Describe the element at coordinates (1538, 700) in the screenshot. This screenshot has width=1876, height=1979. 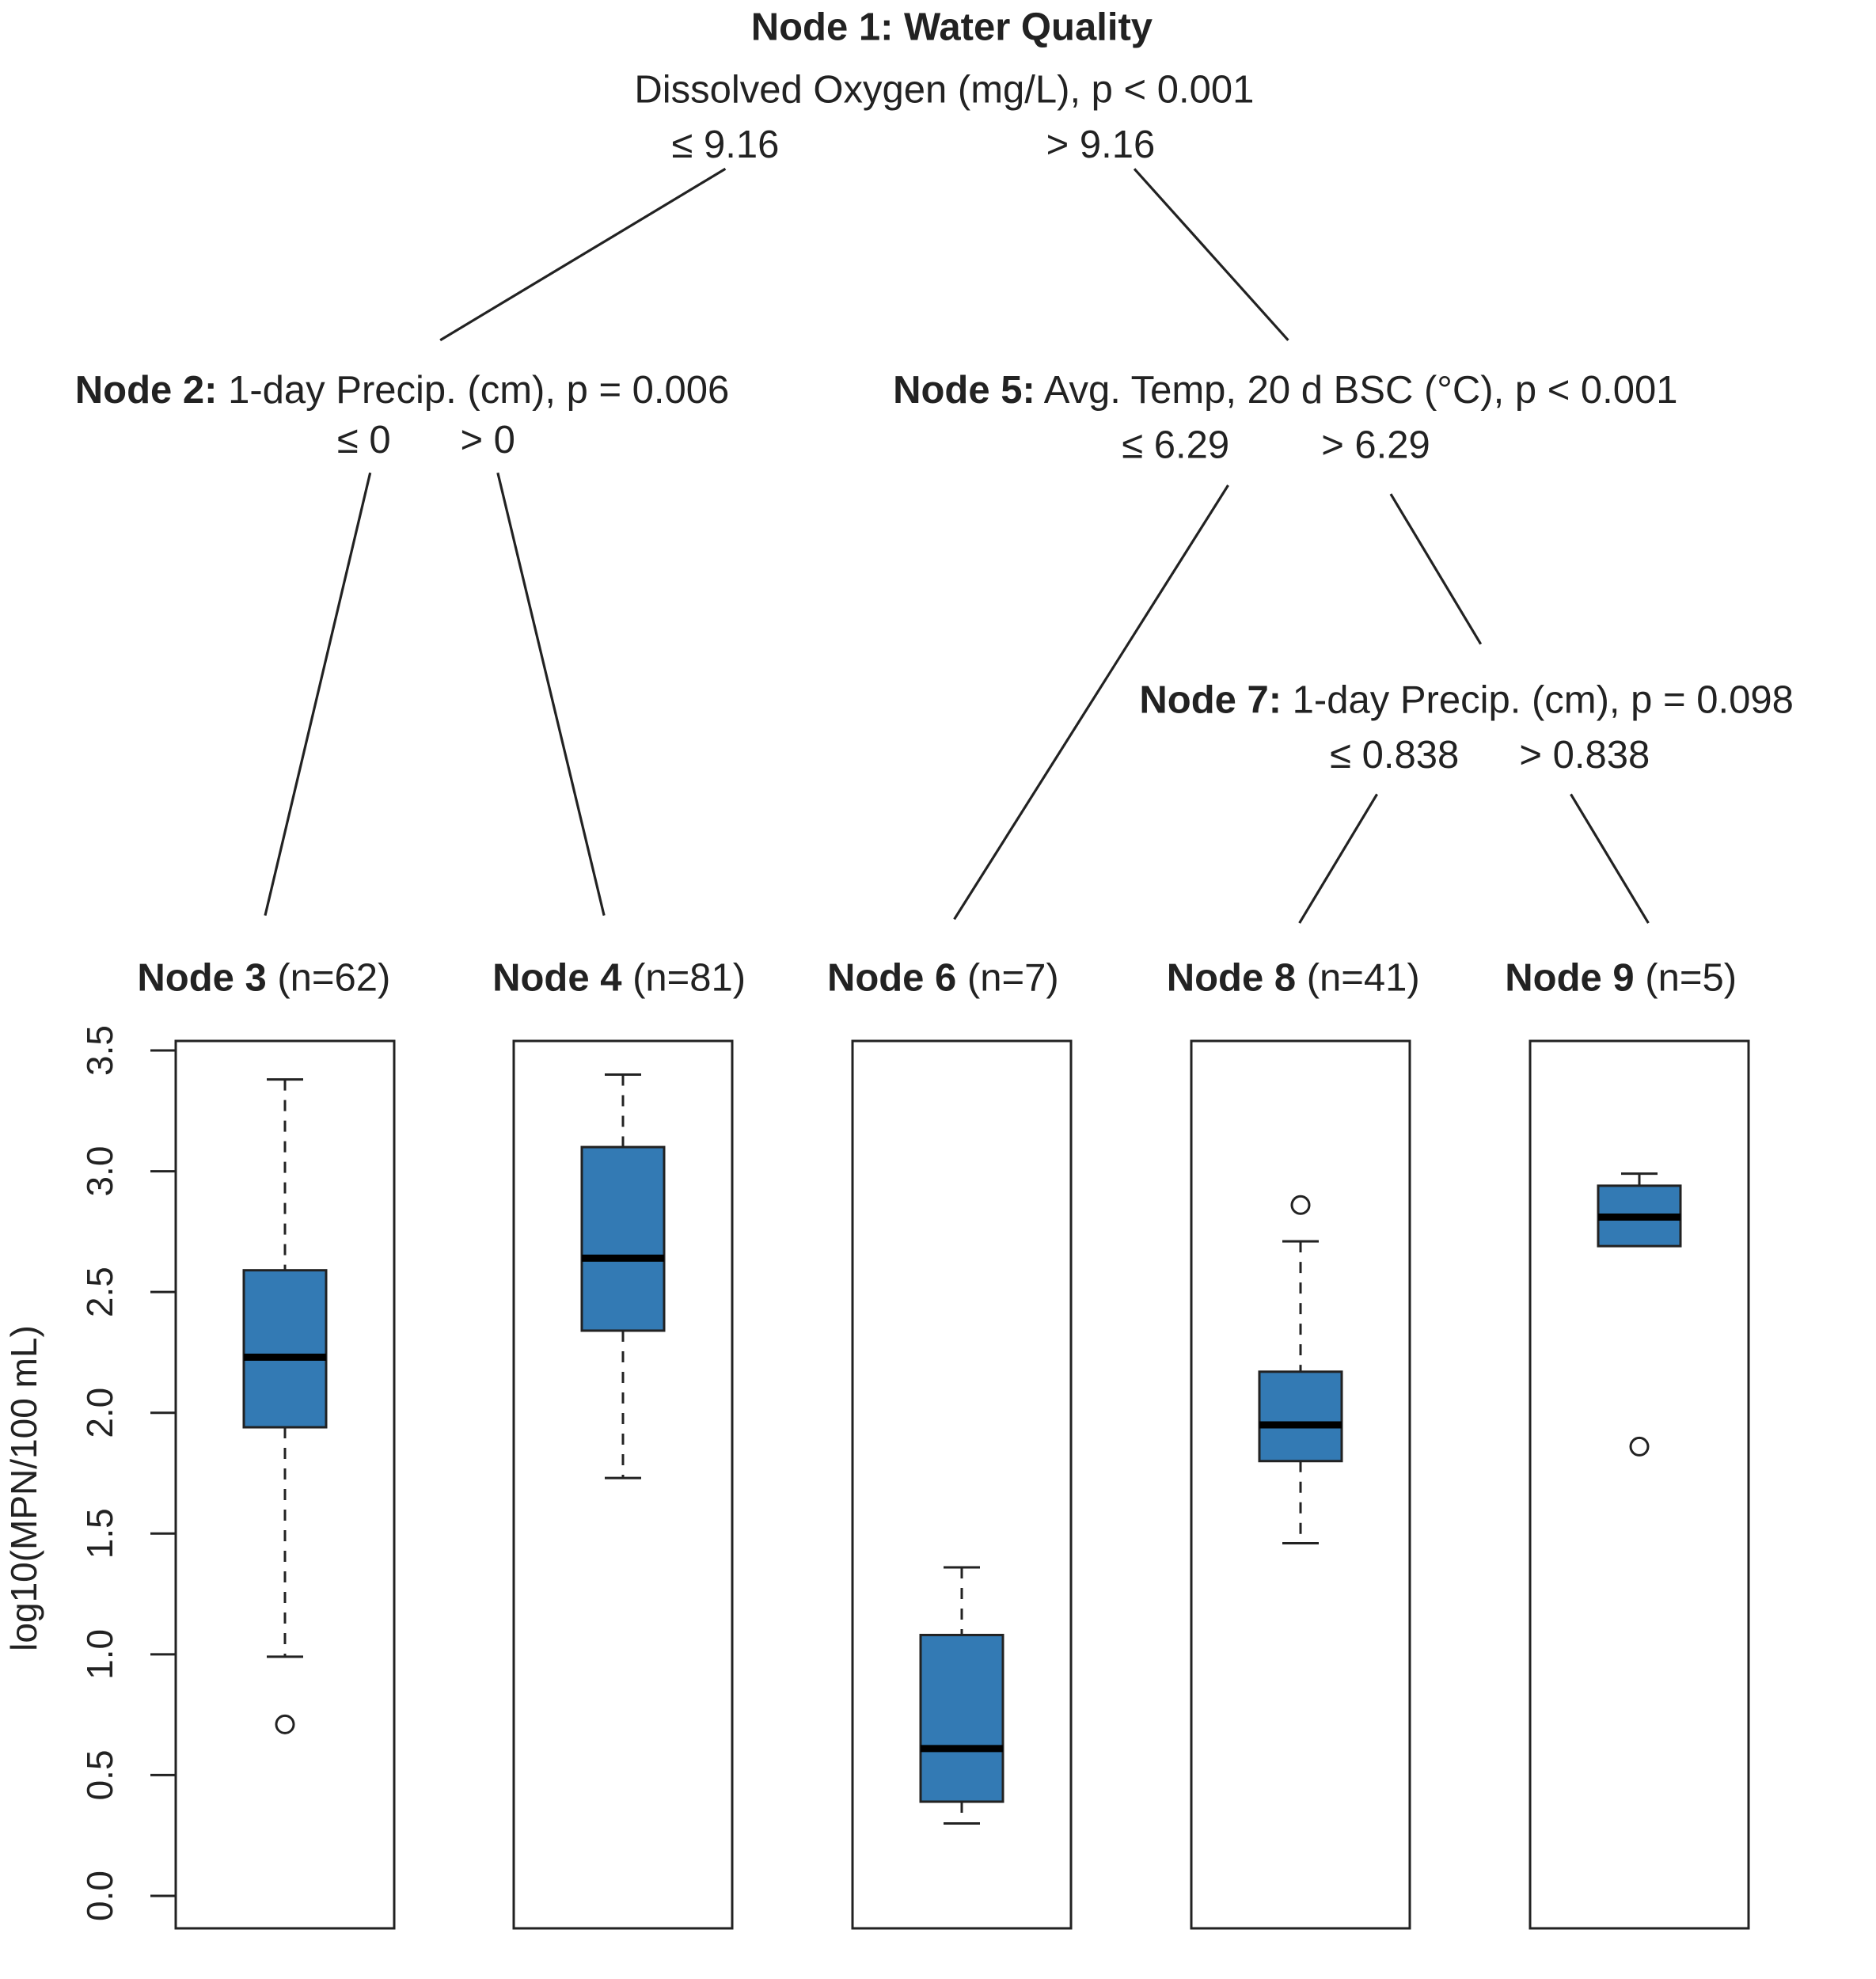
I see `label-part: 1-day Precip. (cm), p = 0.098` at that location.